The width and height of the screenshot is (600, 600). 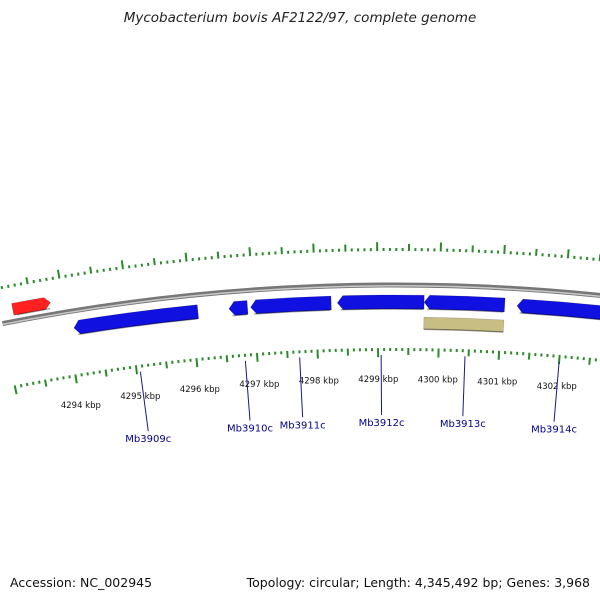 I want to click on outer-tick-ring, so click(x=300, y=266).